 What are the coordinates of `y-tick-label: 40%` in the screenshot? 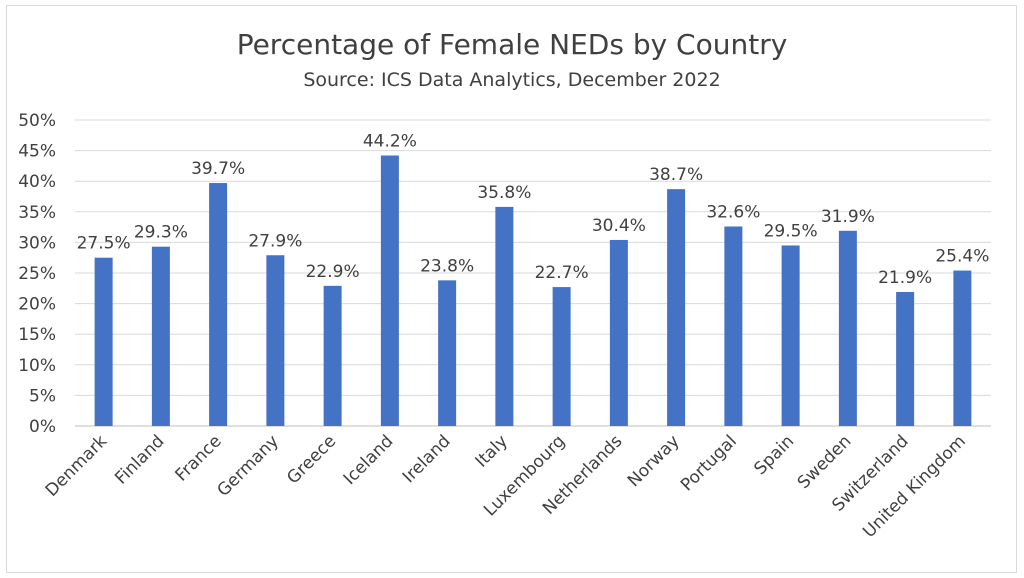 It's located at (37, 182).